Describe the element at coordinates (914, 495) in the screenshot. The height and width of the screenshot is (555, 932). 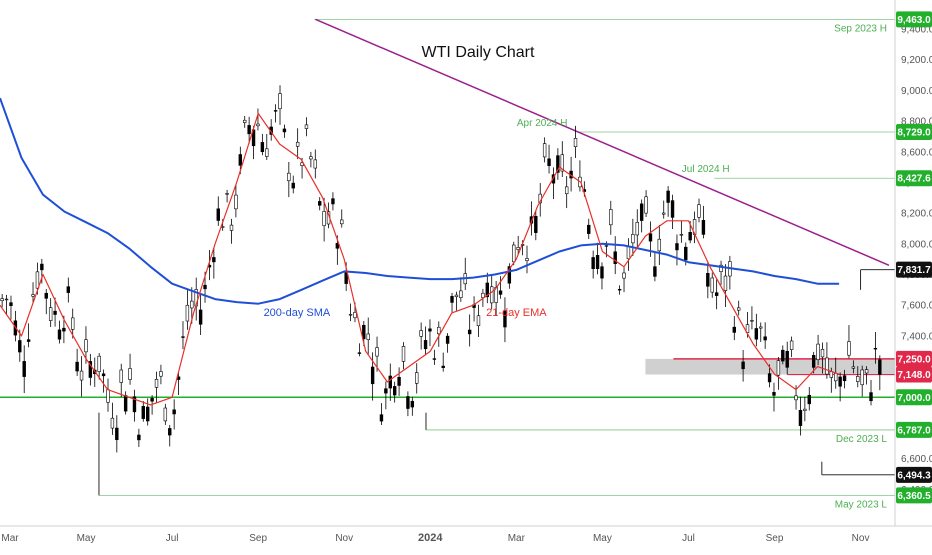
I see `price-label-box` at that location.